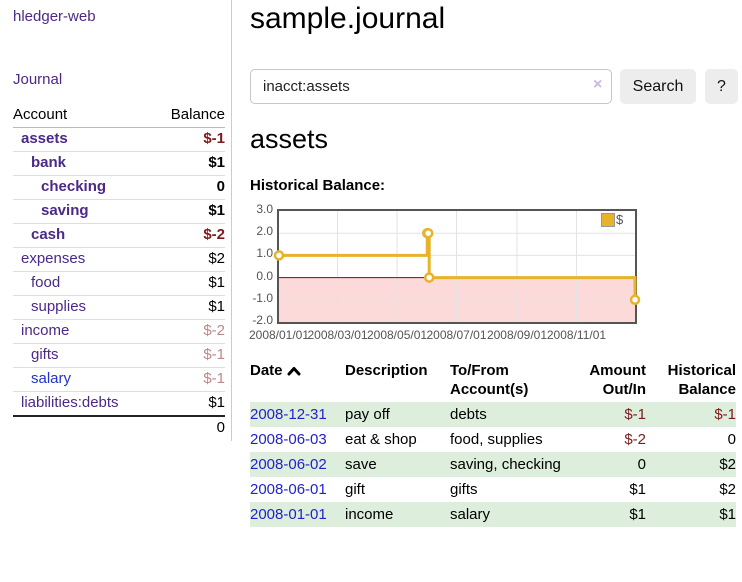  Describe the element at coordinates (119, 331) in the screenshot. I see `table-row: income $-2` at that location.